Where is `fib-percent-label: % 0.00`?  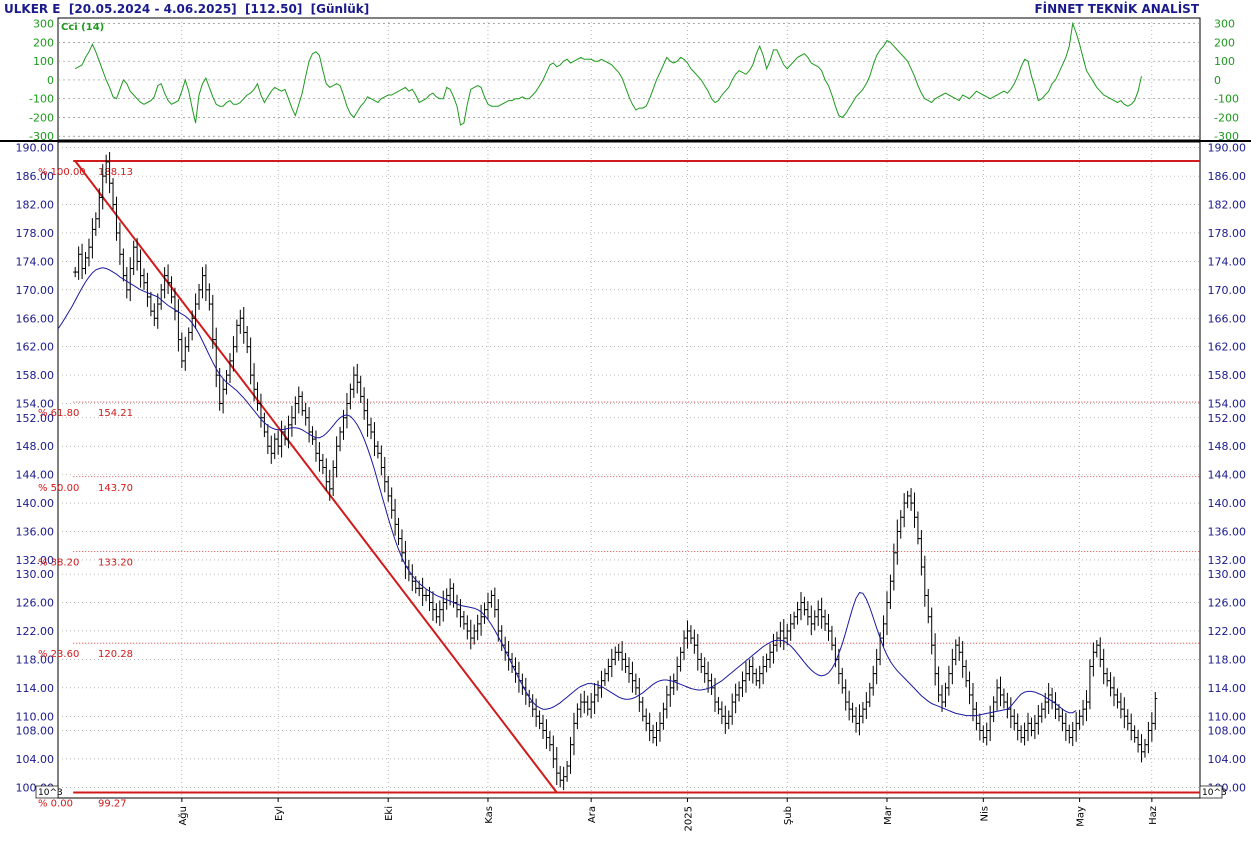 fib-percent-label: % 0.00 is located at coordinates (55, 804).